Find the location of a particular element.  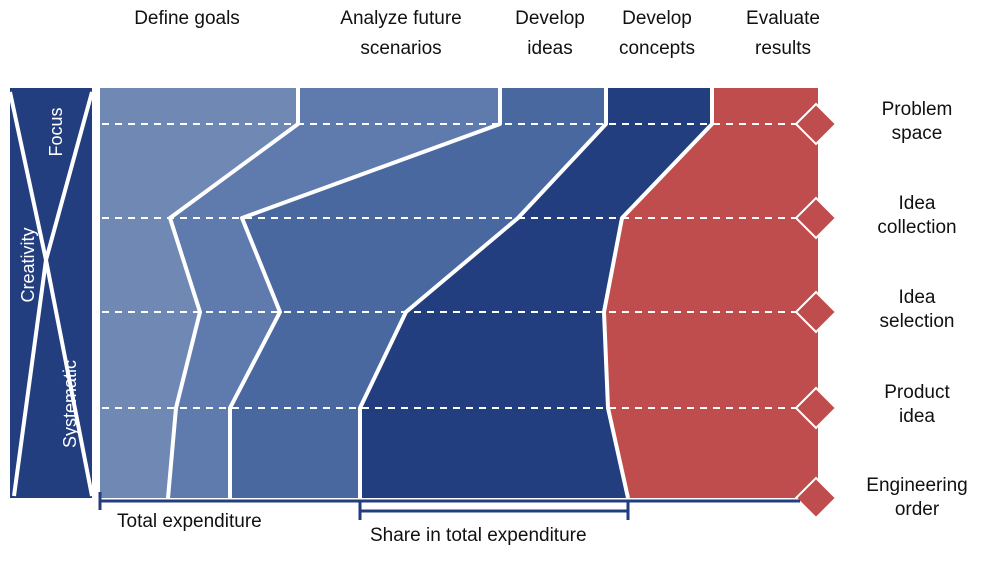

diamond-idea-selection is located at coordinates (816, 312).